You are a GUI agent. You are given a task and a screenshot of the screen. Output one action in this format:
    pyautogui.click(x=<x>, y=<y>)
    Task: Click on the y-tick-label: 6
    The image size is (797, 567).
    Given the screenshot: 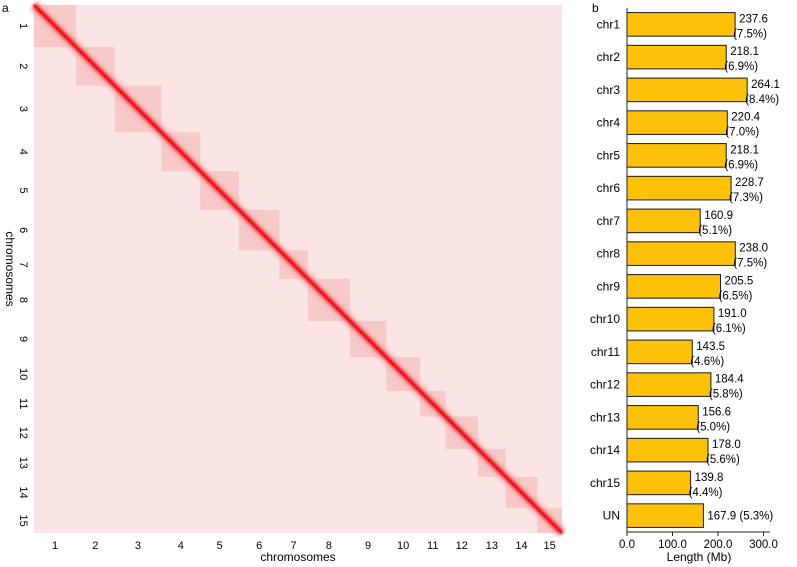 What is the action you would take?
    pyautogui.click(x=23, y=230)
    